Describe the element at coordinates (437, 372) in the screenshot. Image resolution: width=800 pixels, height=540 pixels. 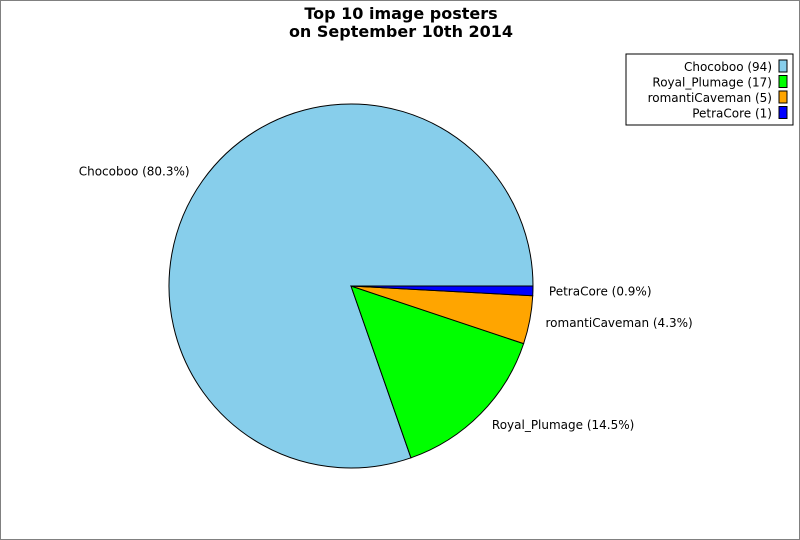
I see `pie-slice-royal-plumage` at that location.